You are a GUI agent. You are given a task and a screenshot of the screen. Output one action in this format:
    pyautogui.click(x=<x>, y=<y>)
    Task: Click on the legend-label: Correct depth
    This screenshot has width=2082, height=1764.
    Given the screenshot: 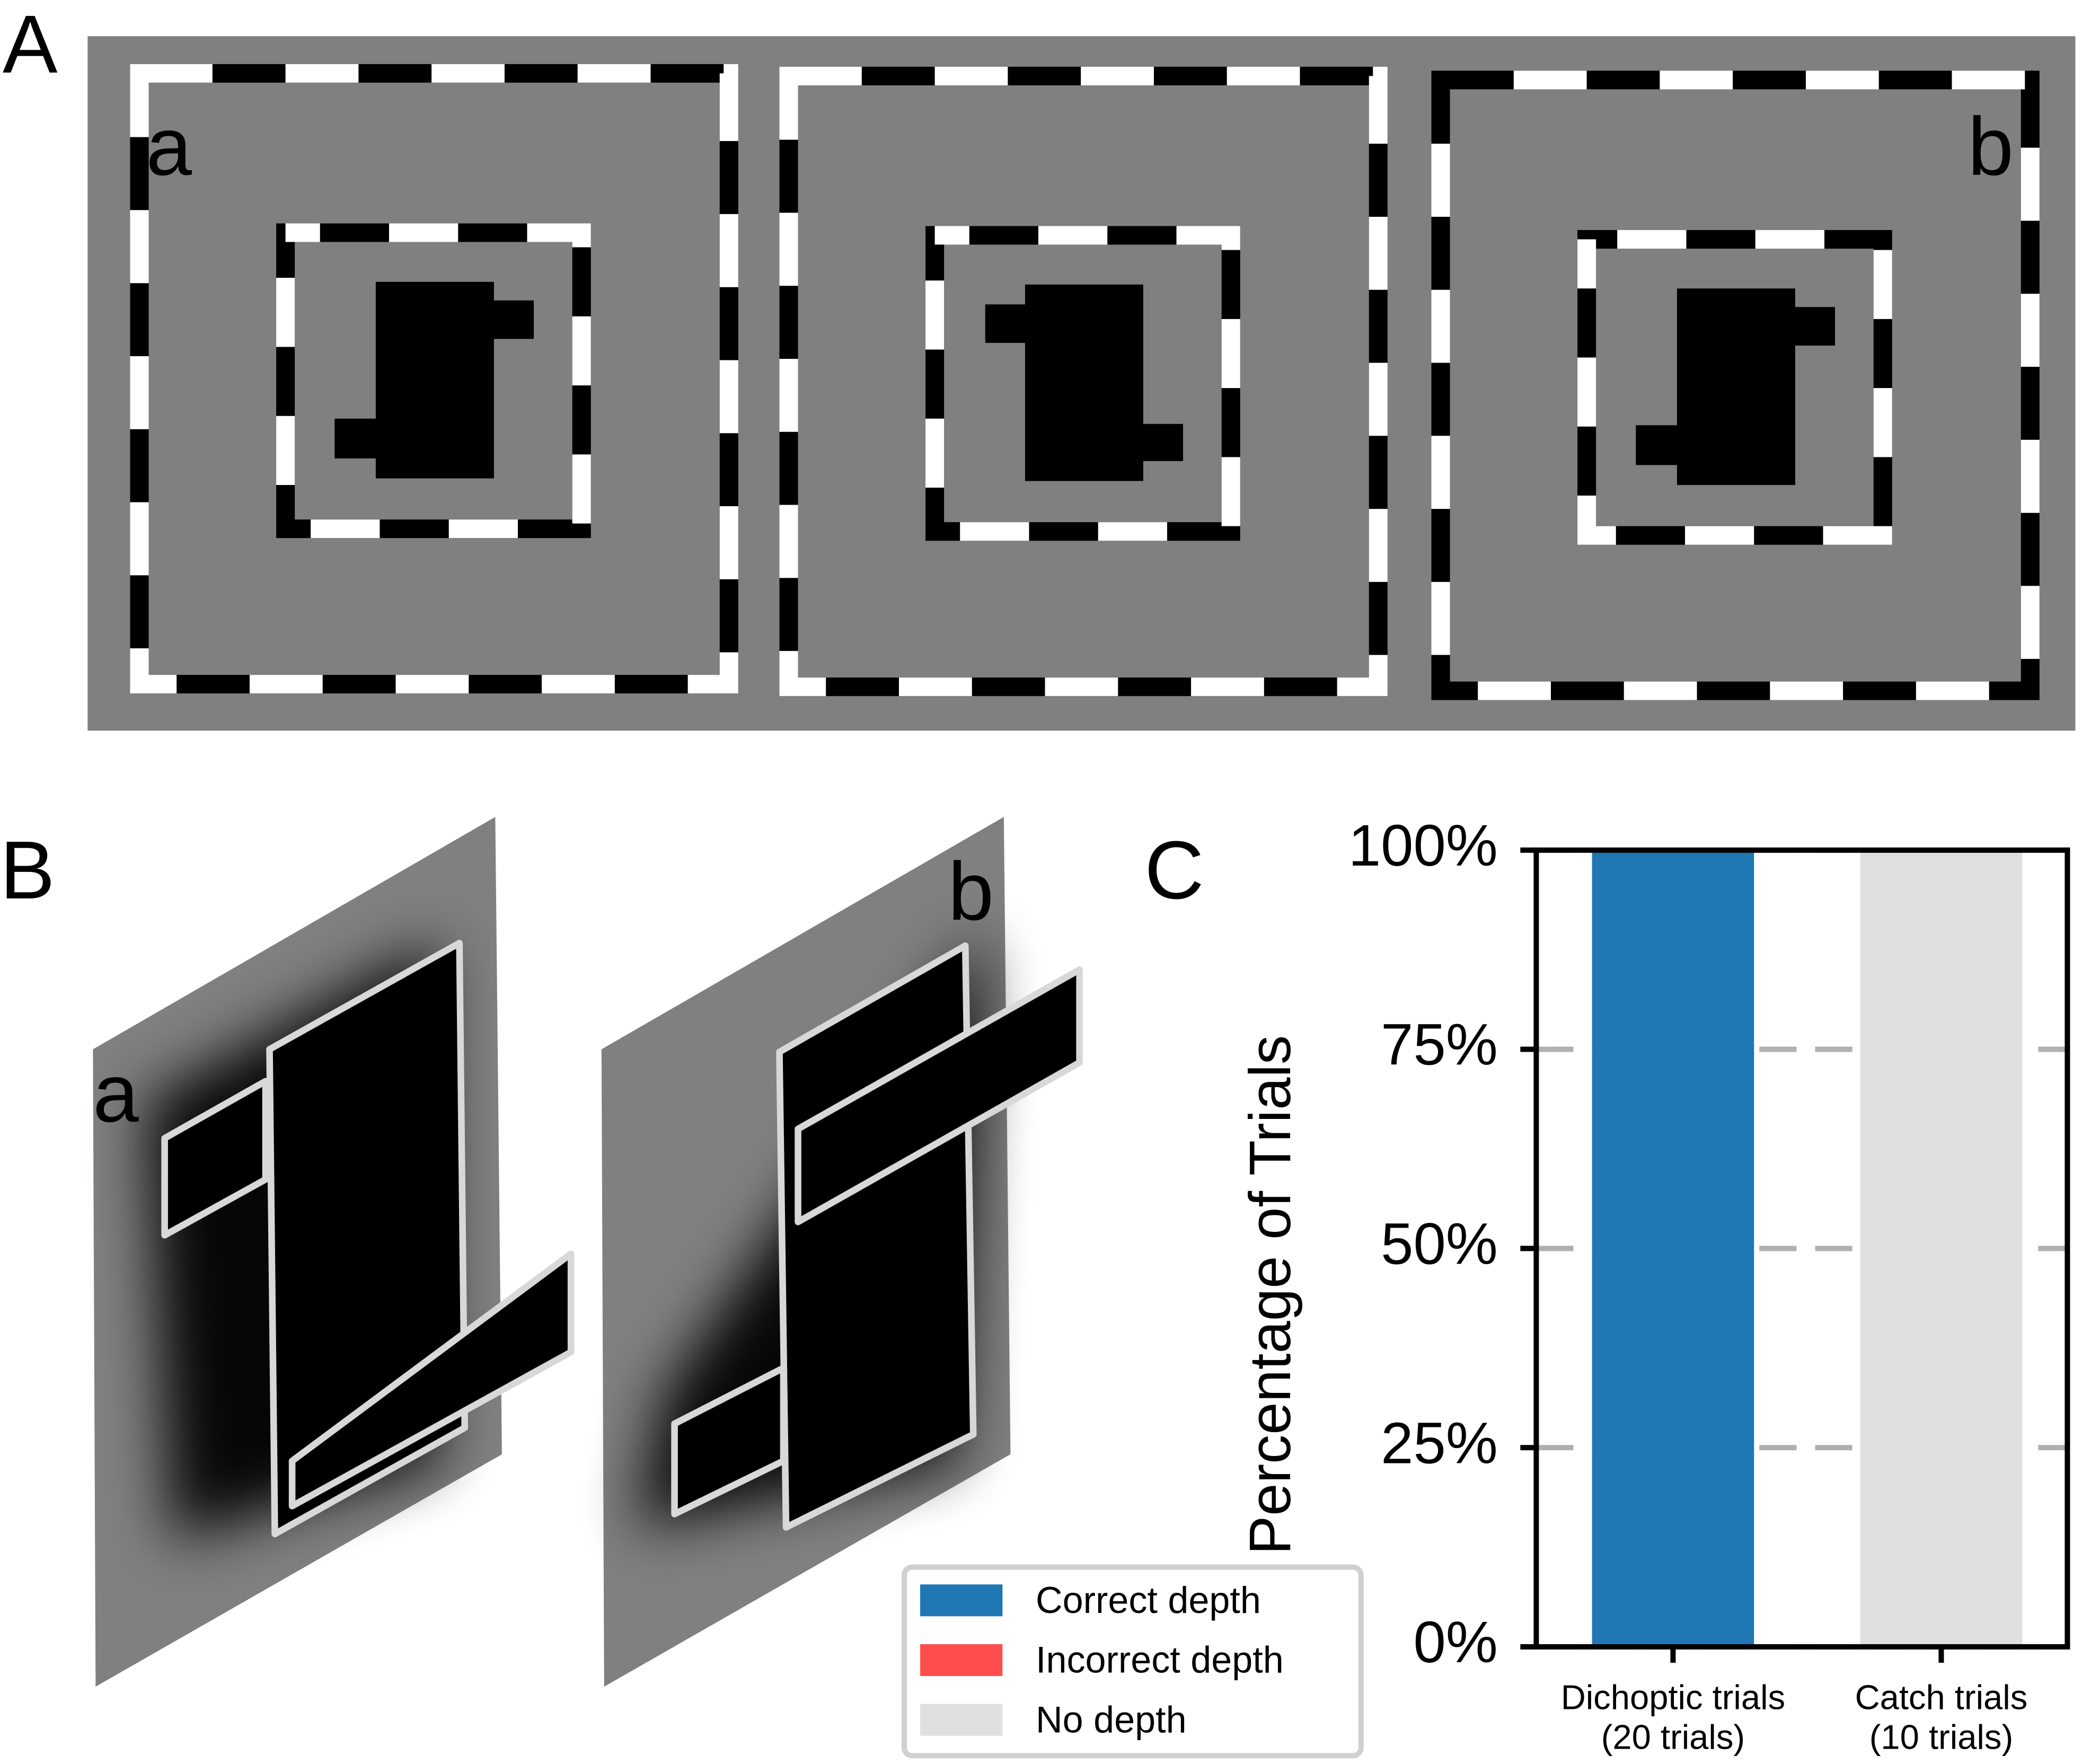 What is the action you would take?
    pyautogui.click(x=1148, y=1600)
    